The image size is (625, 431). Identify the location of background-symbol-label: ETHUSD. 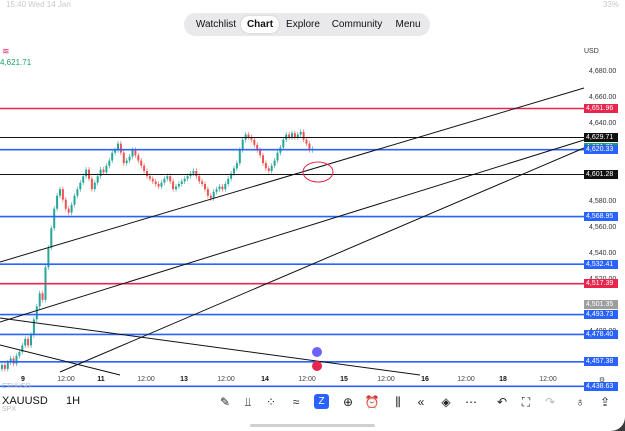
(16, 386).